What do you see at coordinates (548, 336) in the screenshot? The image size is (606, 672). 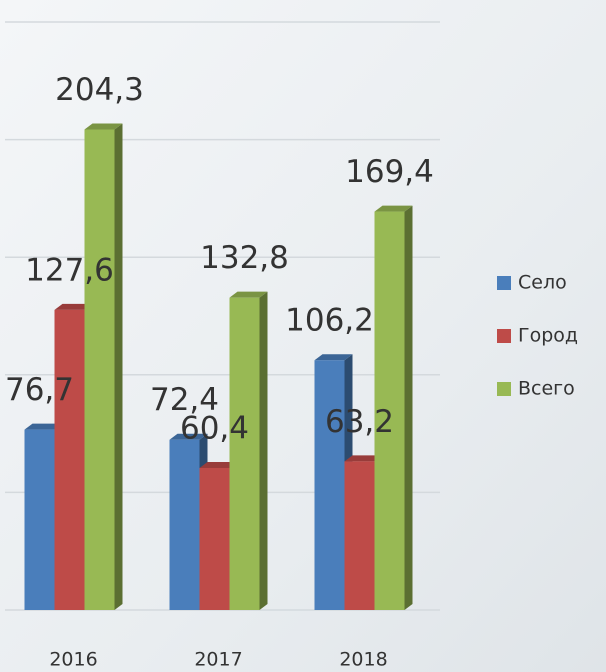 I see `legend-label: Город` at bounding box center [548, 336].